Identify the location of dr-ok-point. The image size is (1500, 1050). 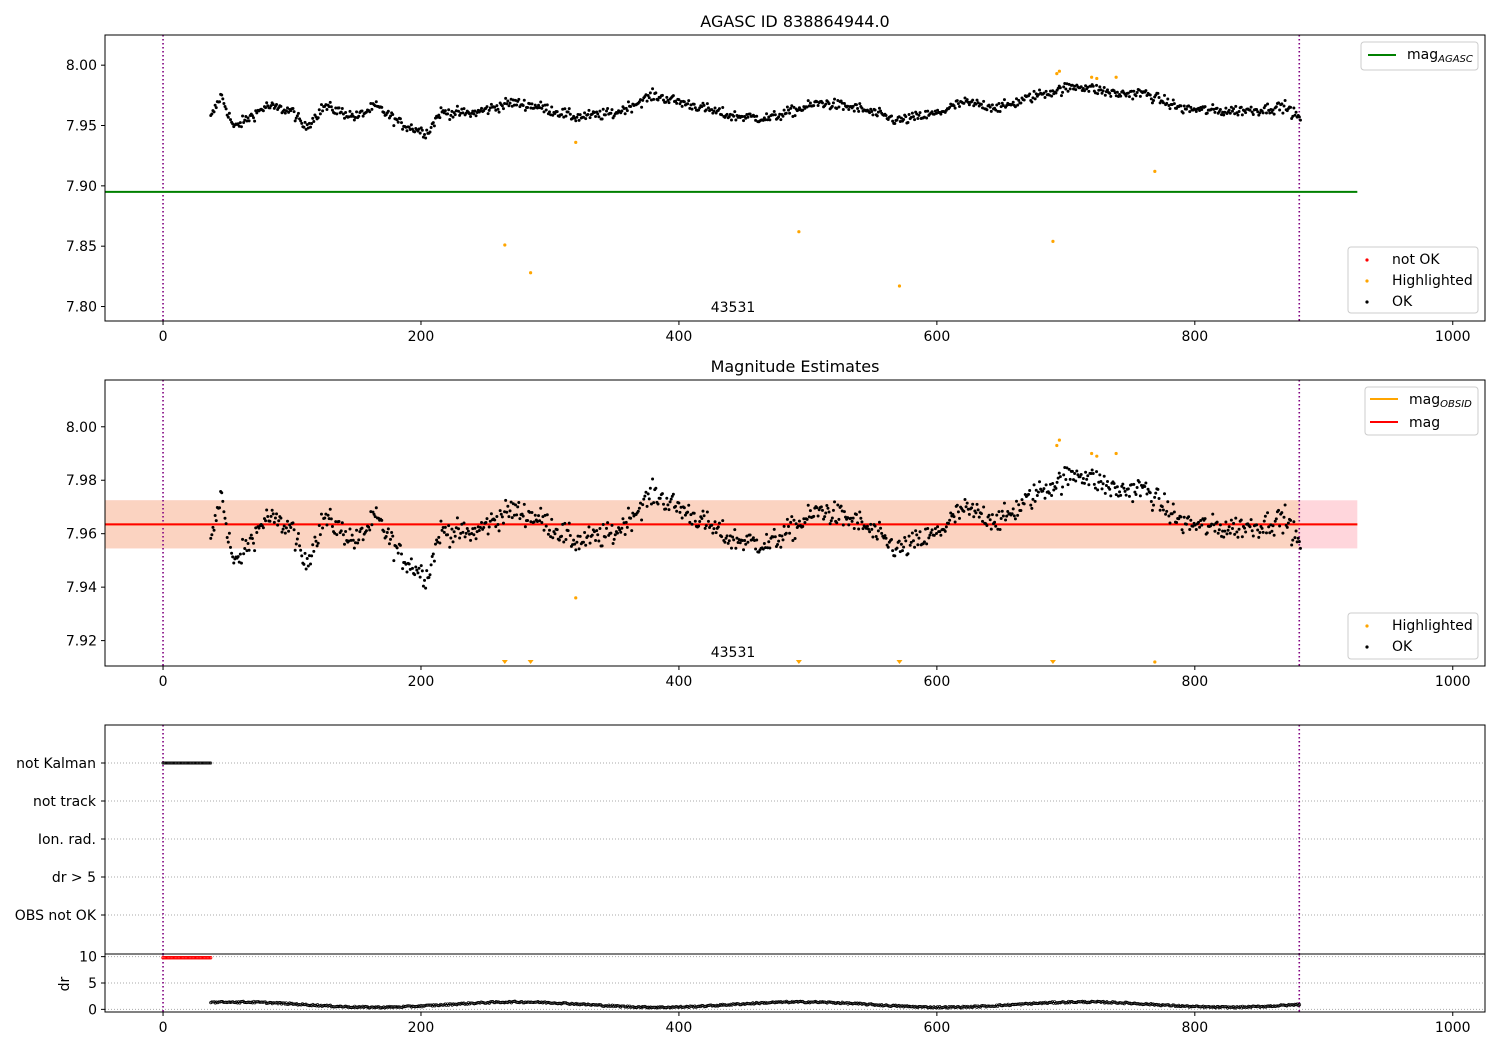
(1299, 1005).